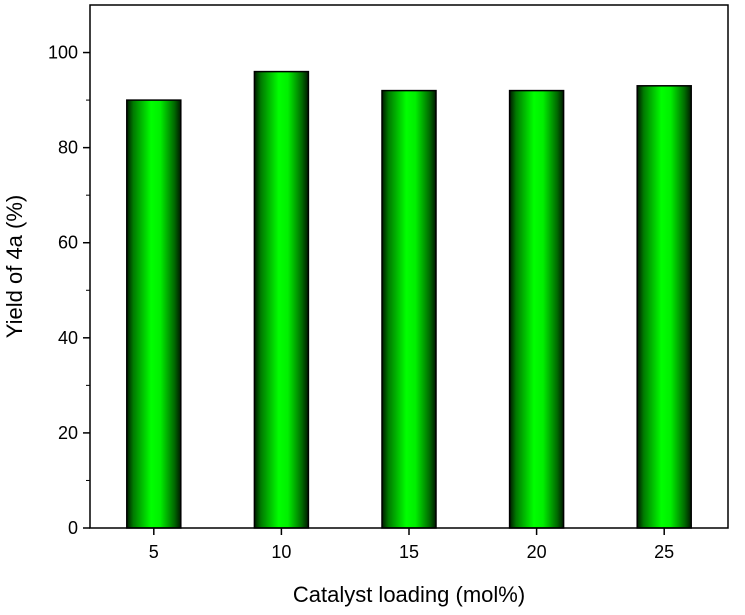 This screenshot has height=615, width=745. I want to click on y-tick-label-60: 60, so click(68, 243).